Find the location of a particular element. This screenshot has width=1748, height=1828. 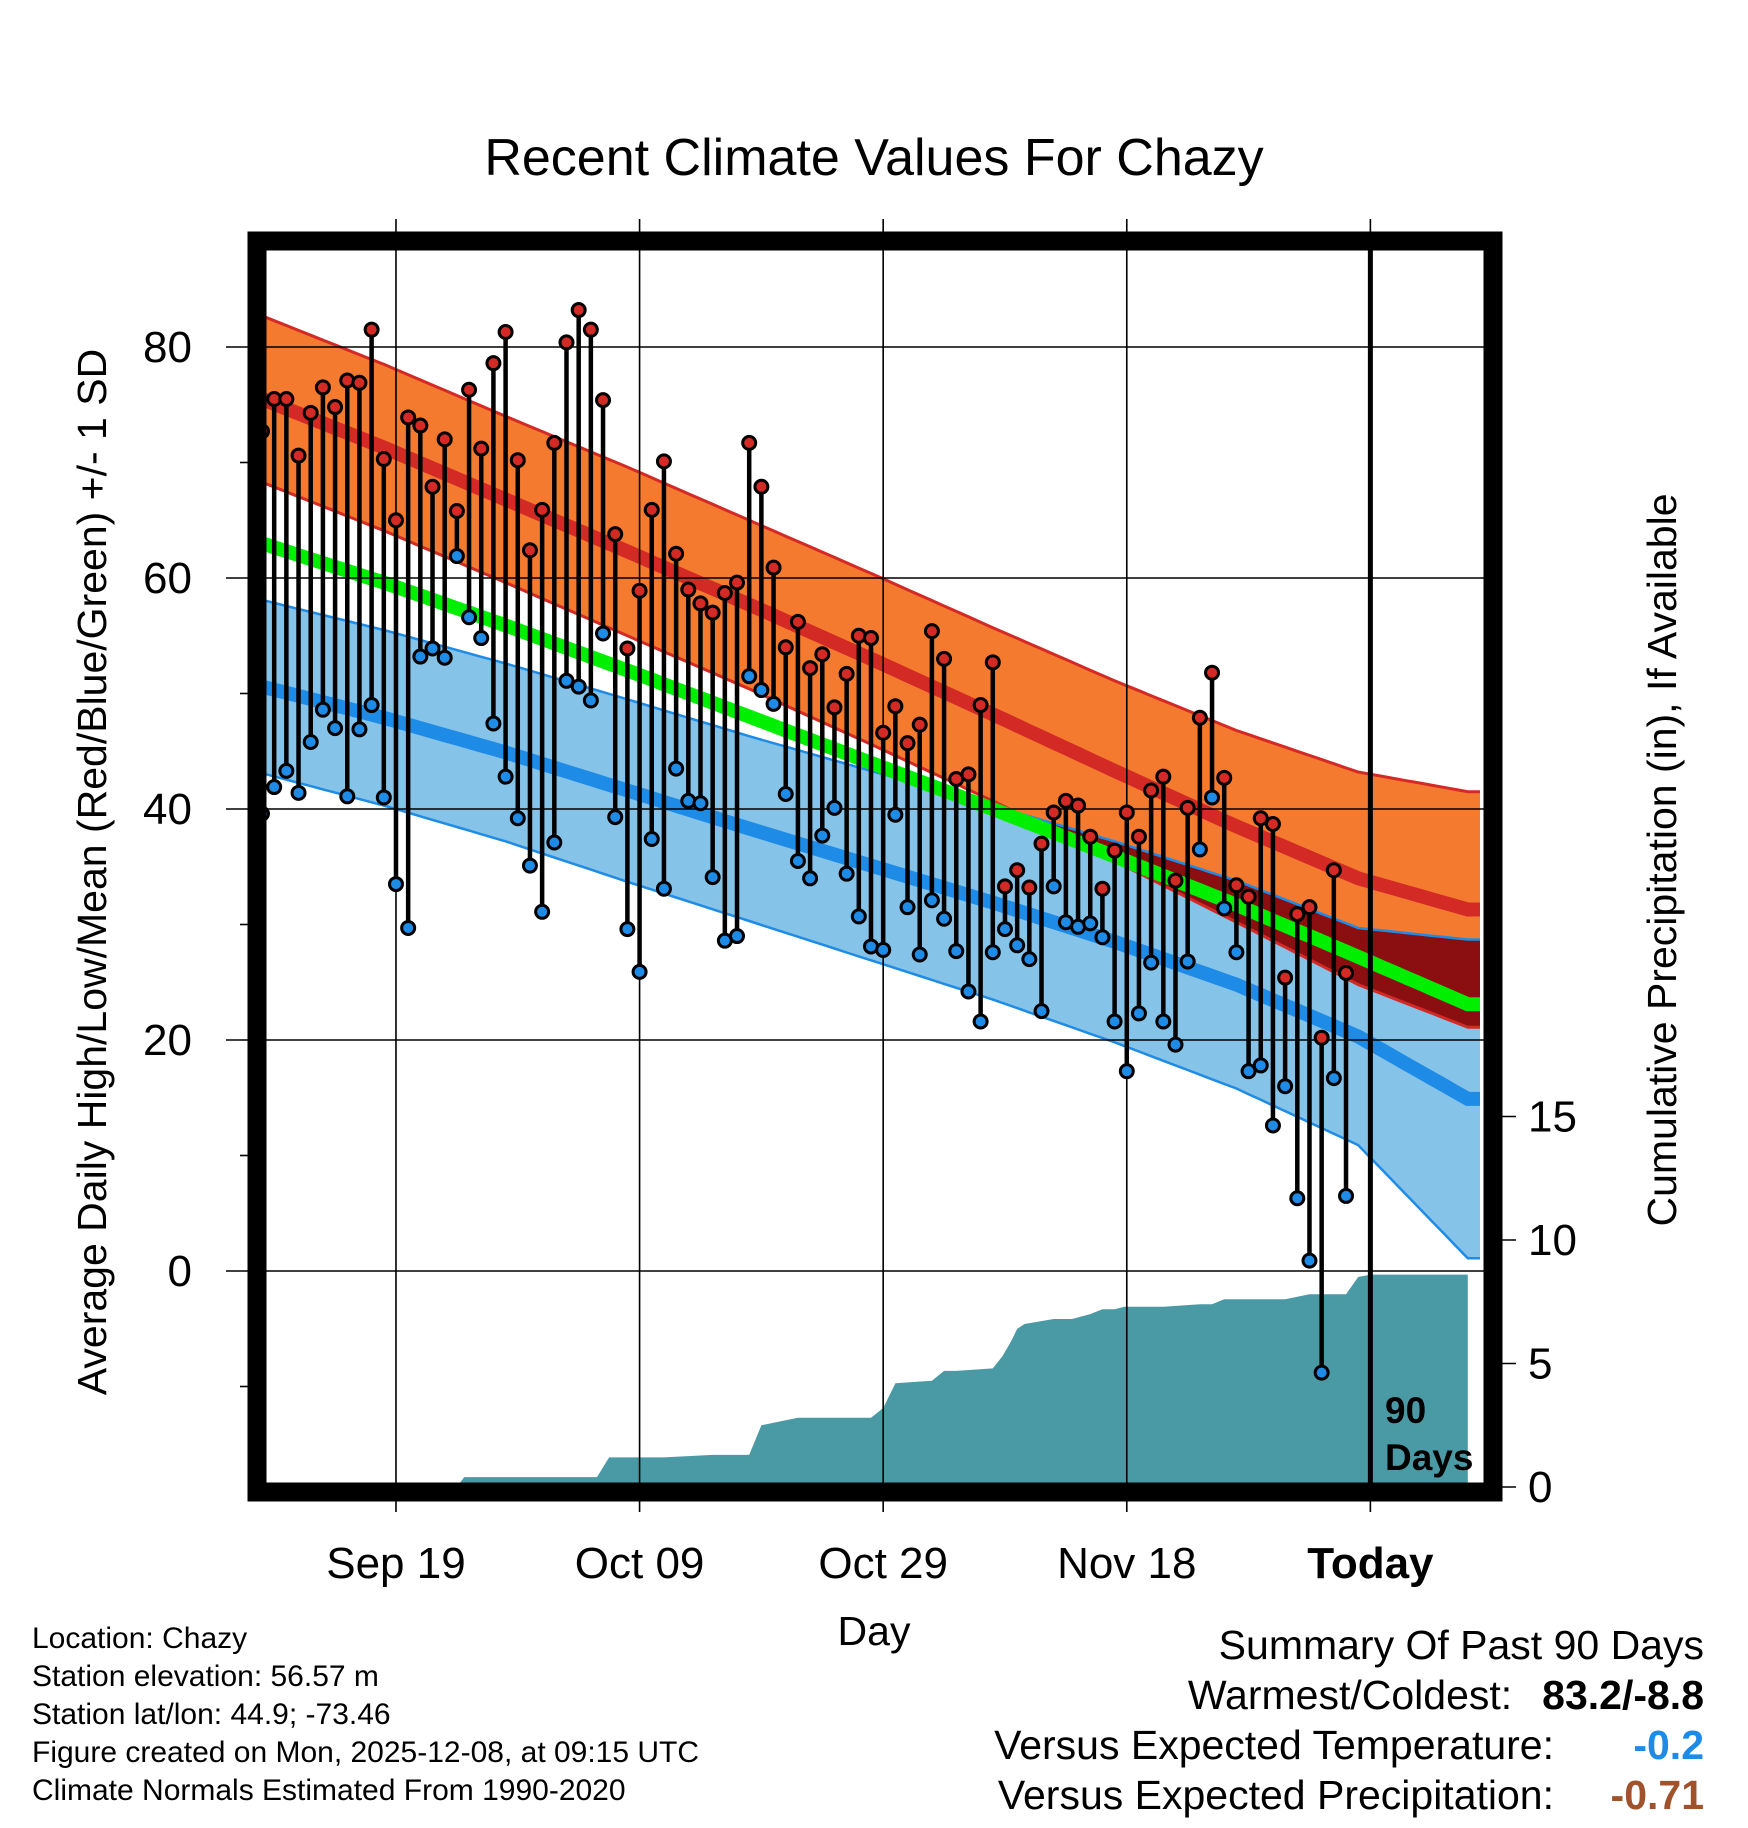

precip-area is located at coordinates (865, 1380).